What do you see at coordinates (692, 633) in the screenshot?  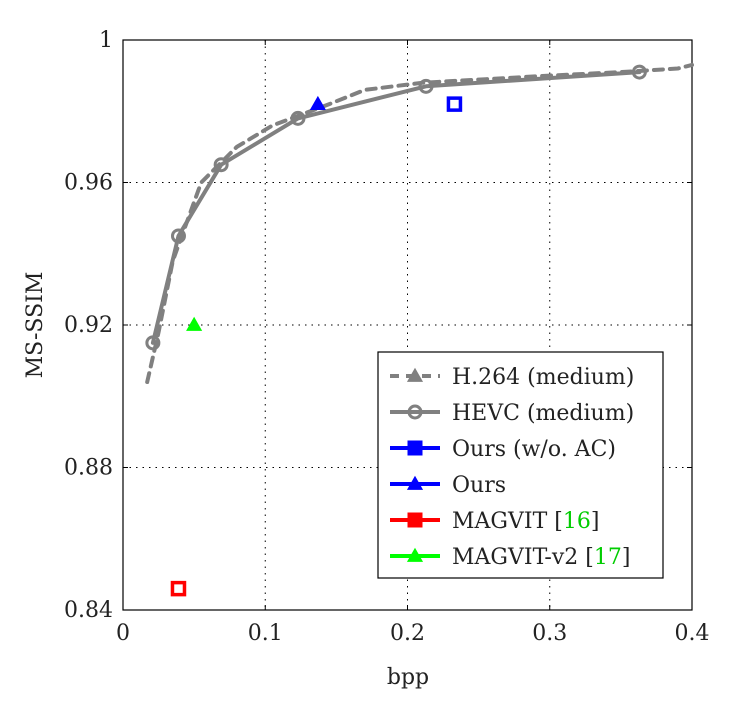 I see `x-tick-label: 0.4` at bounding box center [692, 633].